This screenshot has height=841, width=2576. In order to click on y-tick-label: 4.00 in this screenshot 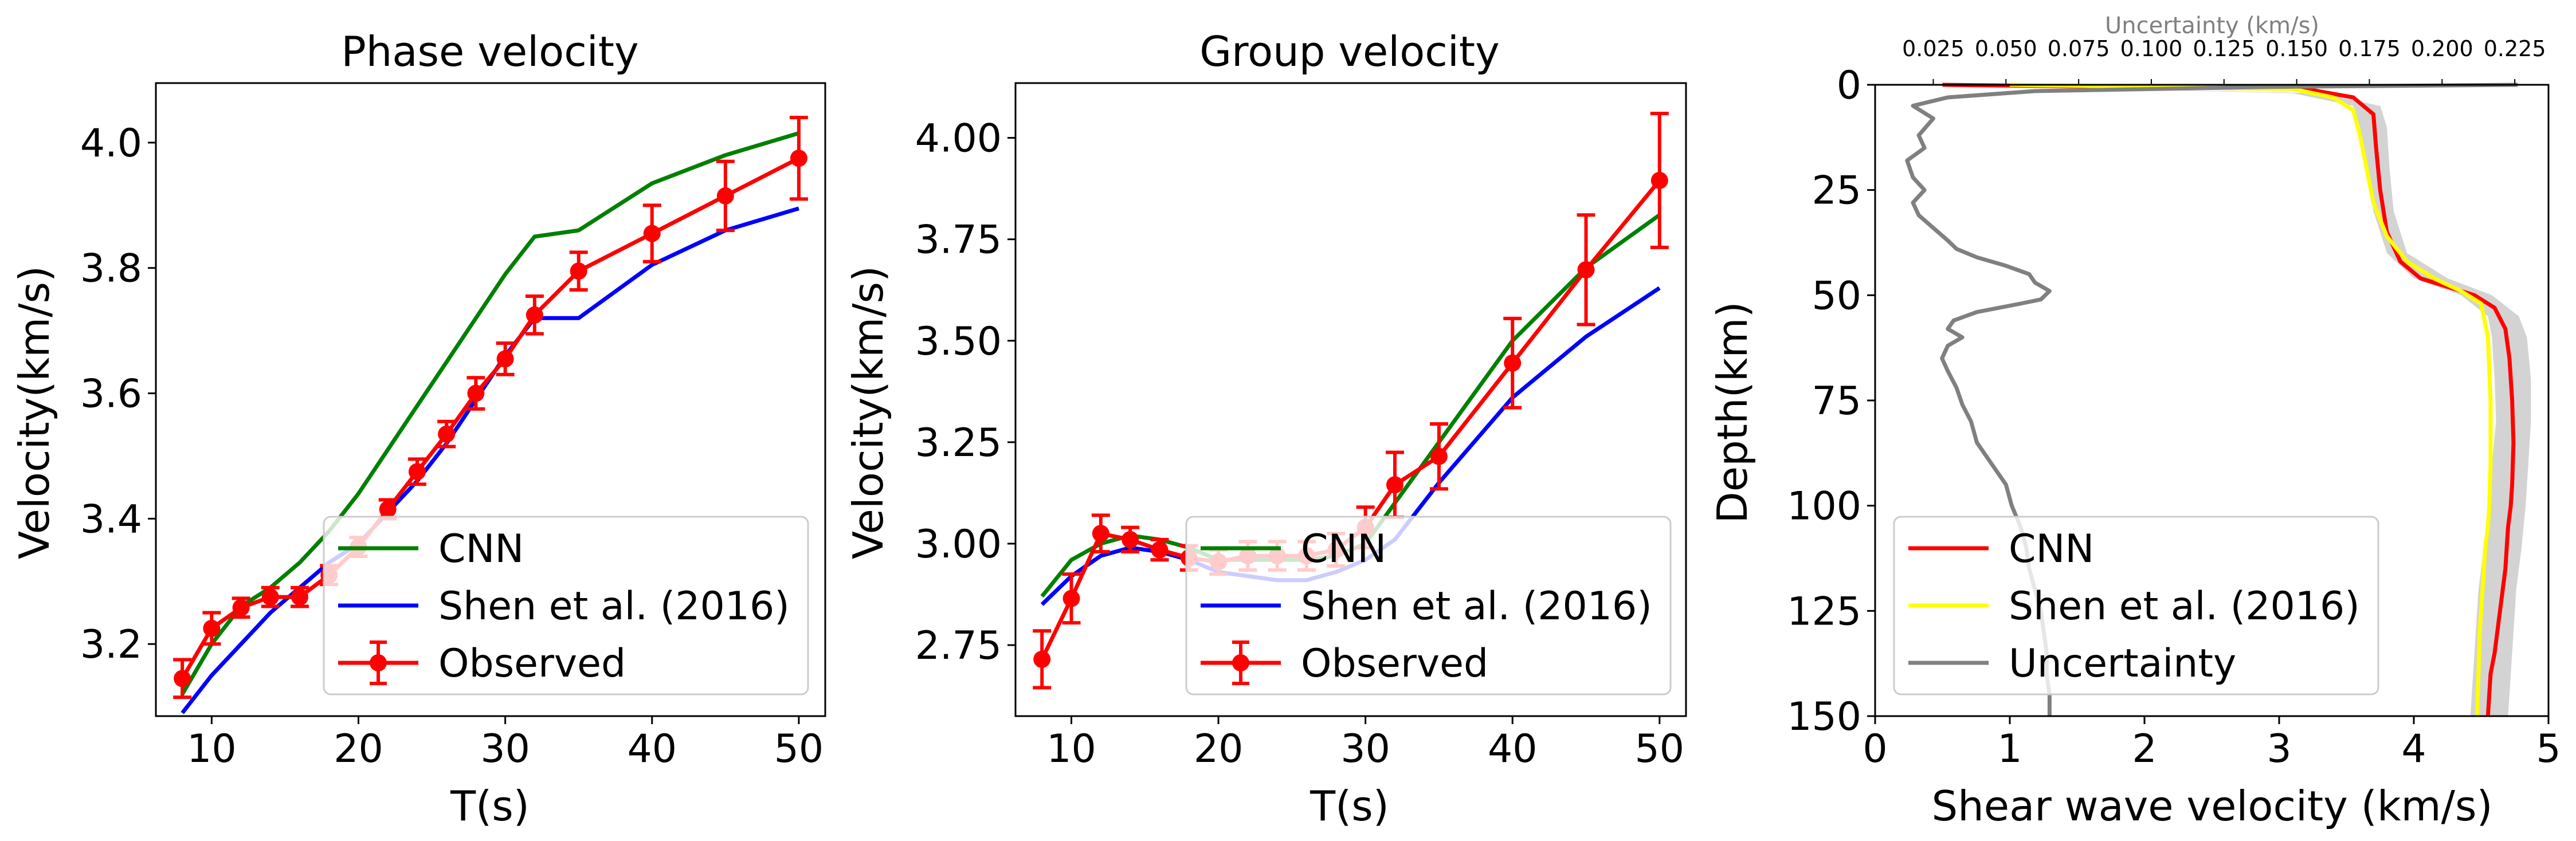, I will do `click(958, 139)`.